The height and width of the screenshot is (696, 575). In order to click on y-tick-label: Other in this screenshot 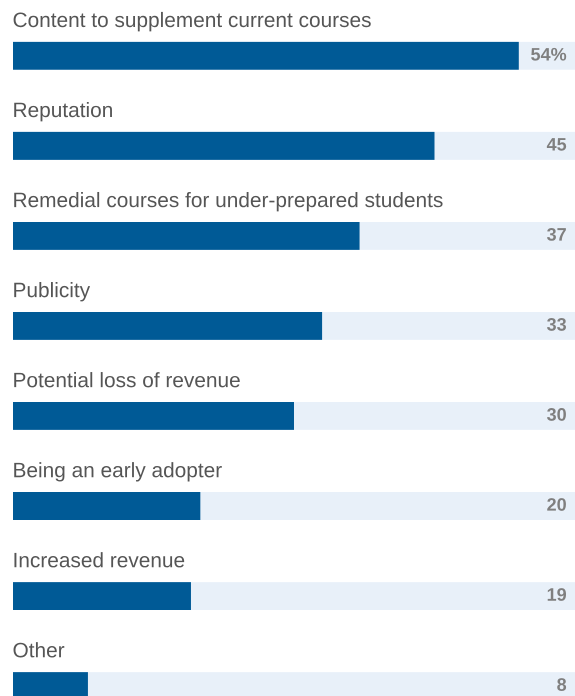, I will do `click(39, 650)`.